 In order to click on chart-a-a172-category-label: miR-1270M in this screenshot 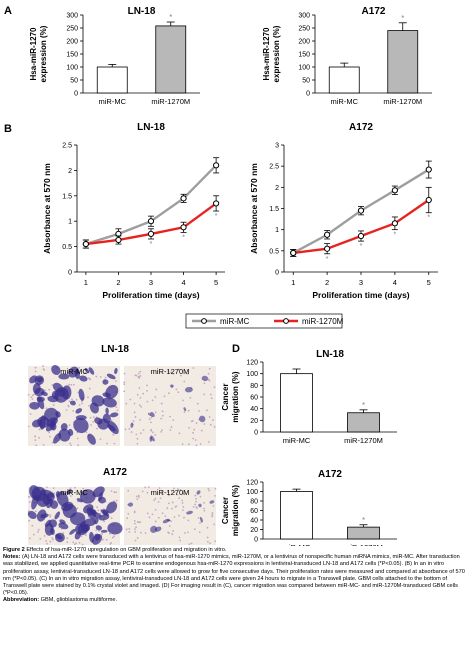, I will do `click(402, 101)`.